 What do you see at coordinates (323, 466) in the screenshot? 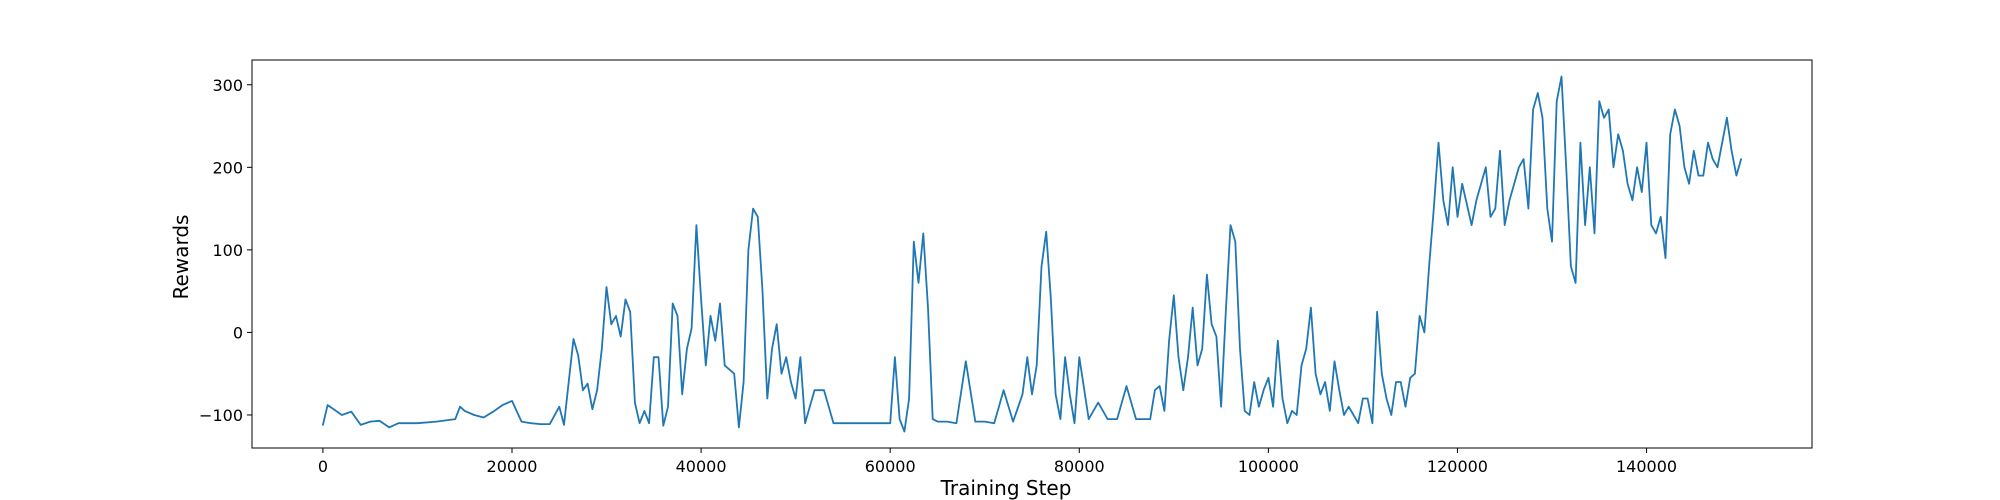
I see `x-tick-label: 0` at bounding box center [323, 466].